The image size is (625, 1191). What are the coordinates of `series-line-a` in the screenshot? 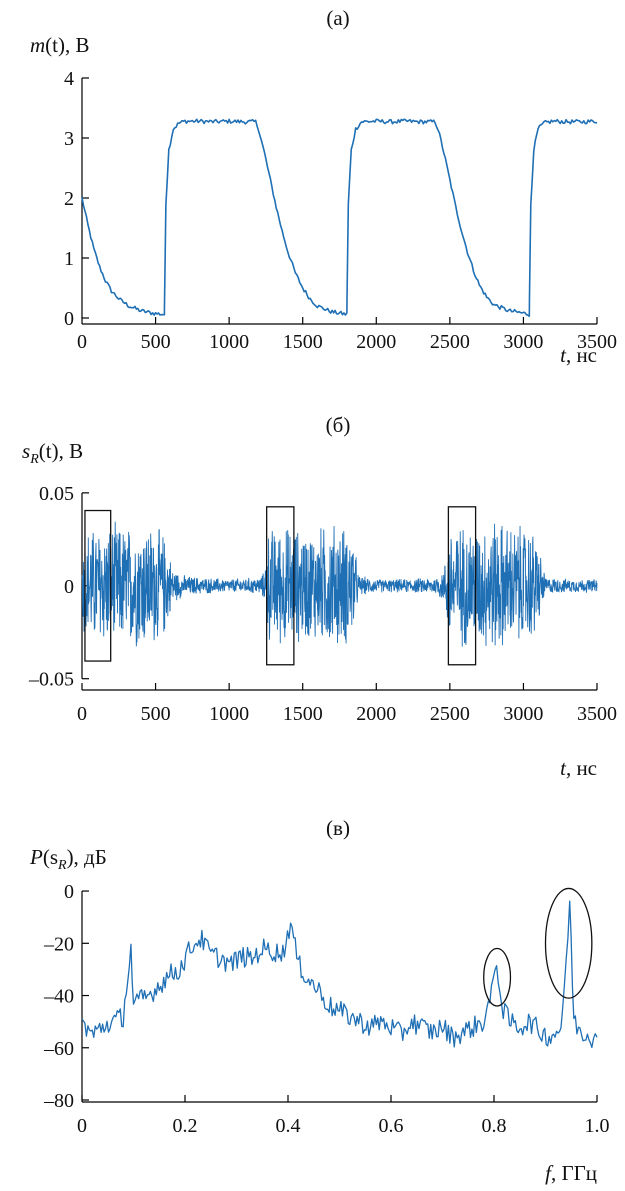 It's located at (339, 218).